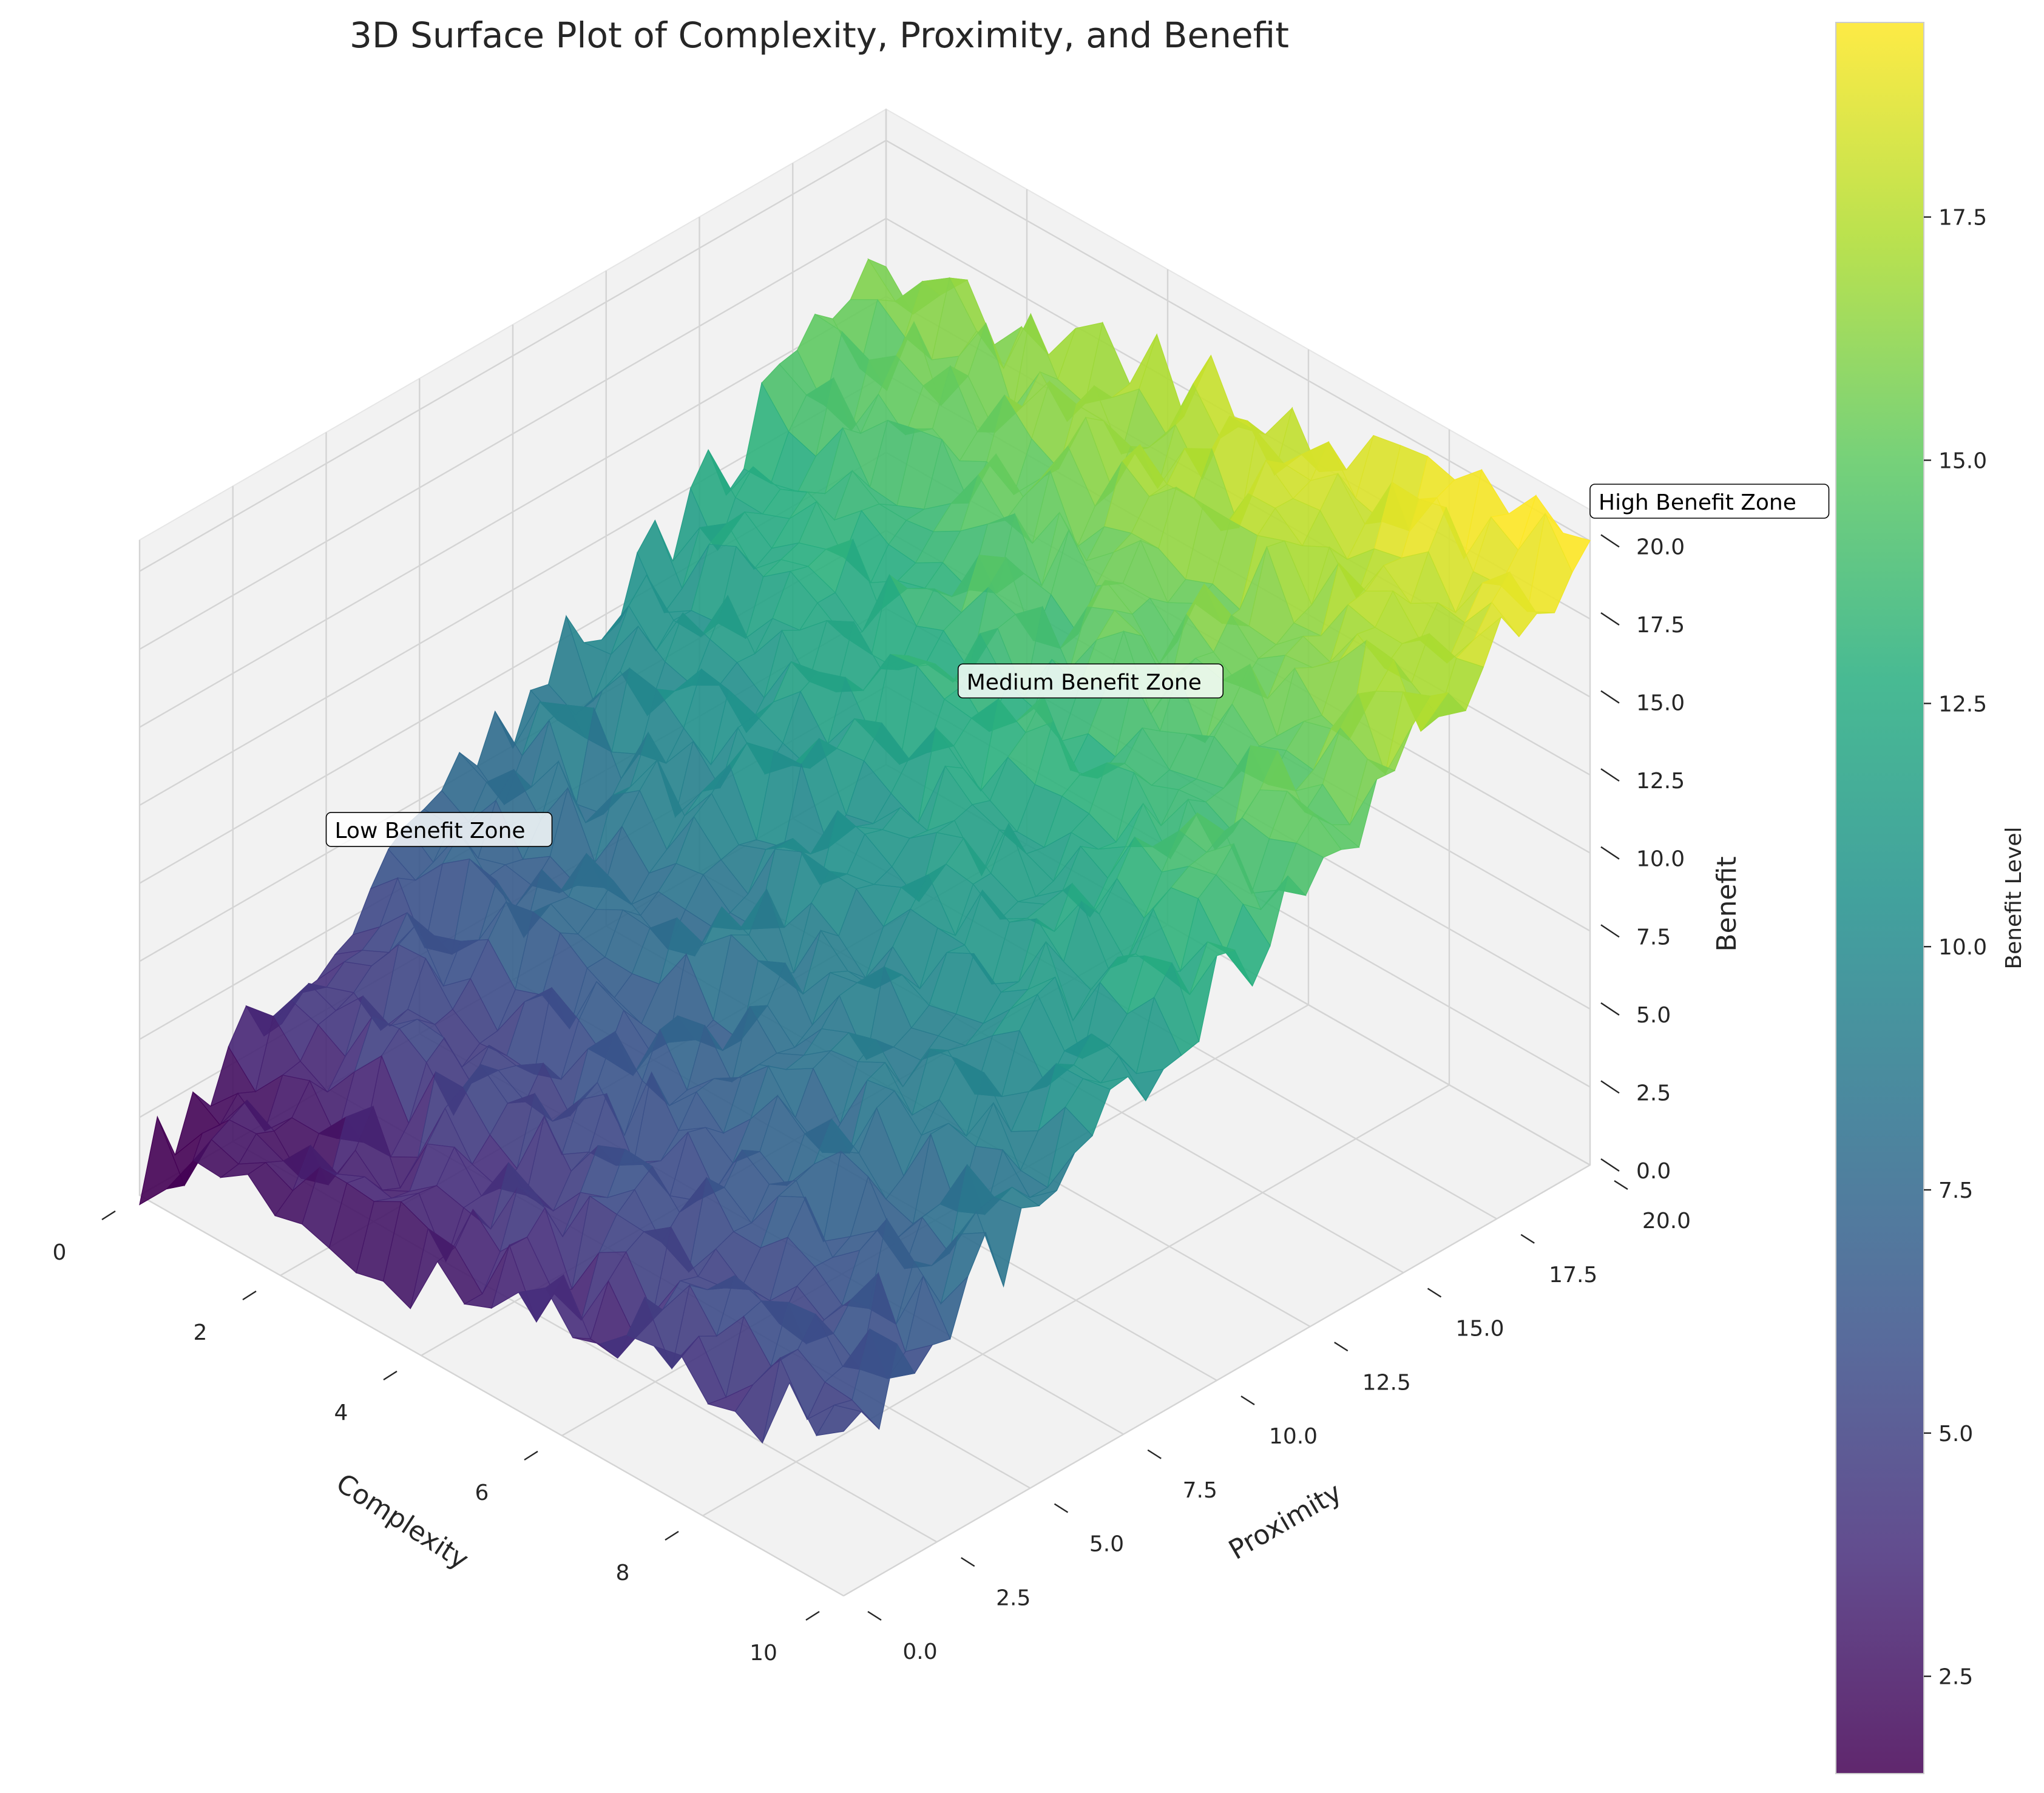 This screenshot has height=1793, width=2044. Describe the element at coordinates (341, 1412) in the screenshot. I see `x-tick-label: 4` at that location.